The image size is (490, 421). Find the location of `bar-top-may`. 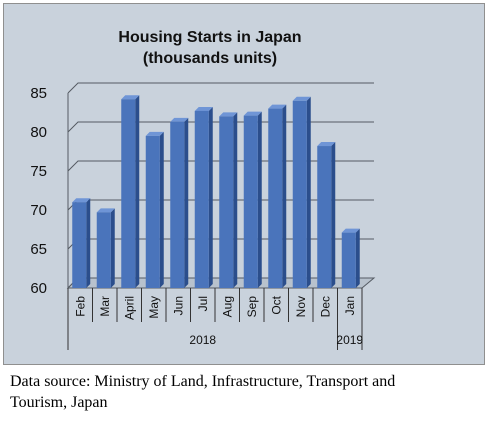

bar-top-may is located at coordinates (154, 133).